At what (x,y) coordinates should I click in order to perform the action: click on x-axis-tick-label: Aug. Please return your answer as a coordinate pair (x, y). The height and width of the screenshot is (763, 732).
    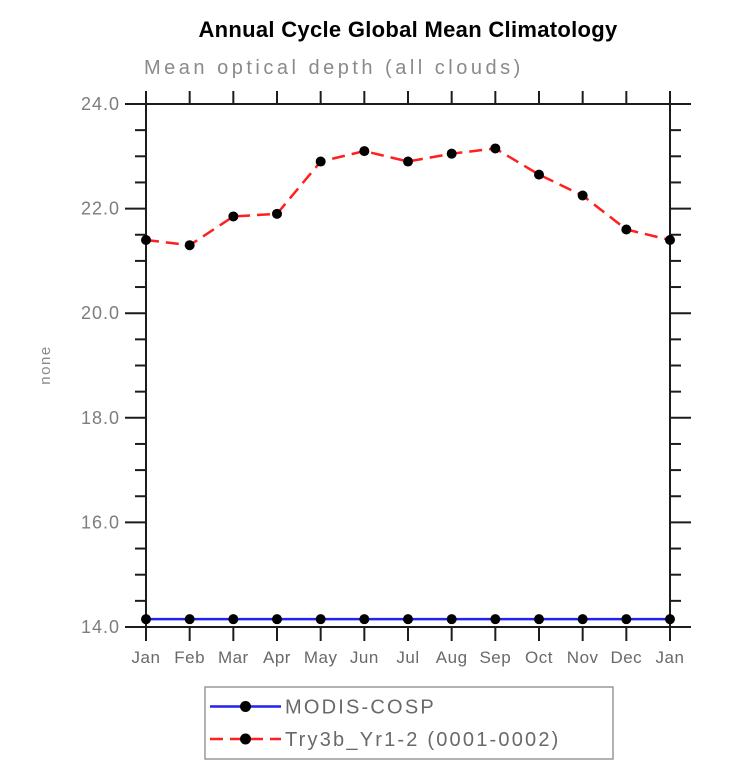
    Looking at the image, I should click on (452, 657).